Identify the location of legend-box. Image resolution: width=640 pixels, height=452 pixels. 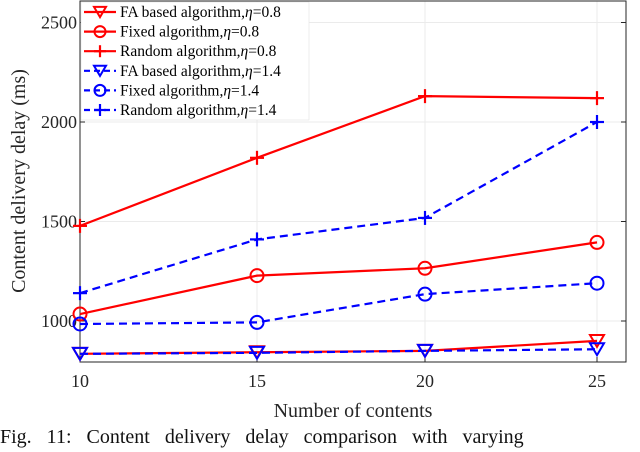
(195, 61).